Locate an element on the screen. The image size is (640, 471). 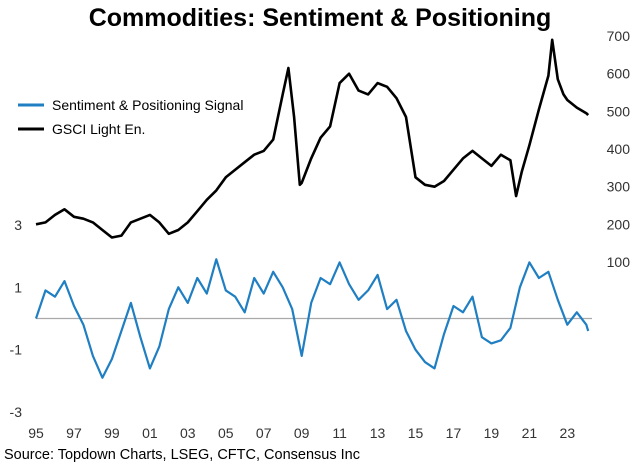
x-tick-label: 19 is located at coordinates (492, 433).